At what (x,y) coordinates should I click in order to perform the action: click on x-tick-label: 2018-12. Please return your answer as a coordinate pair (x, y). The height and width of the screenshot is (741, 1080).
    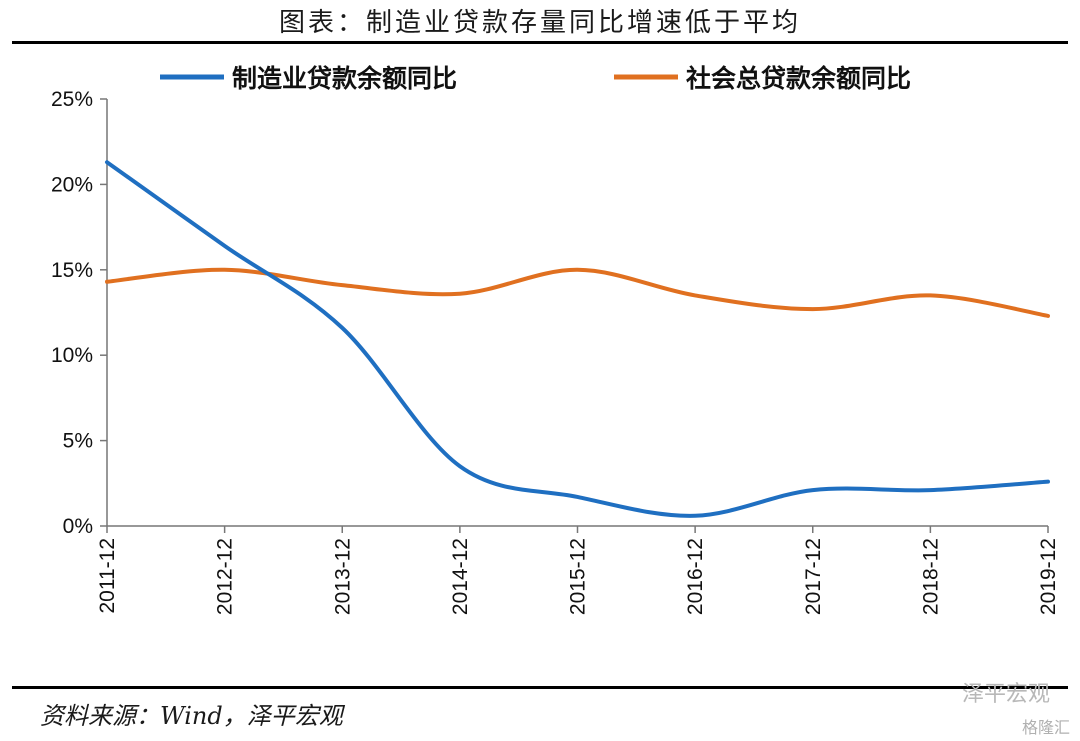
    Looking at the image, I should click on (930, 576).